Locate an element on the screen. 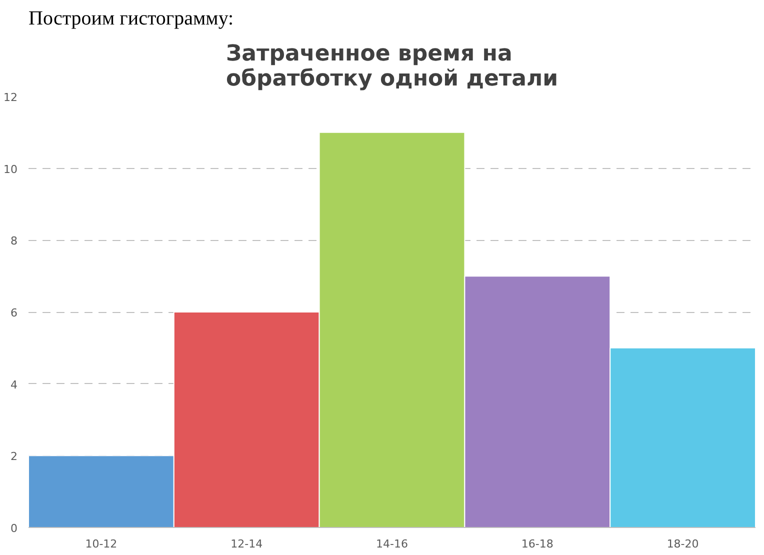 The width and height of the screenshot is (764, 555). text: Построим гистограмму: is located at coordinates (131, 19).